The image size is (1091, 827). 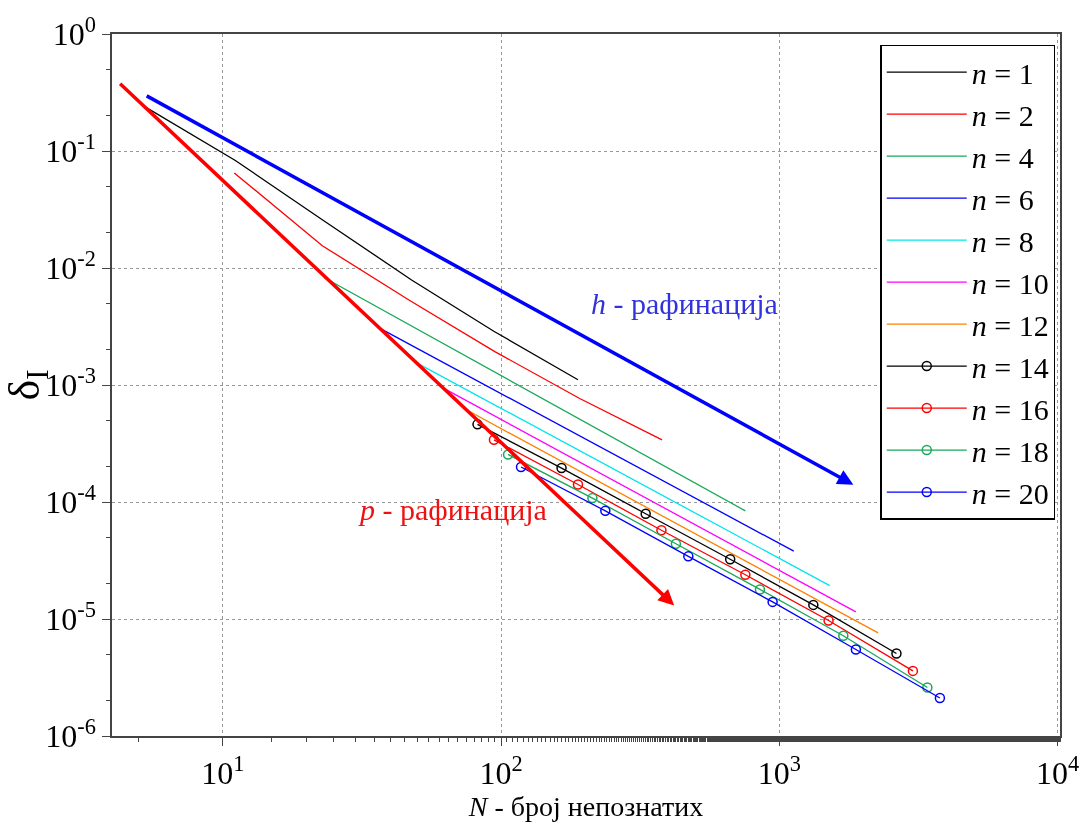 I want to click on y-tick-label: 10$^{-1}$, so click(x=70, y=149).